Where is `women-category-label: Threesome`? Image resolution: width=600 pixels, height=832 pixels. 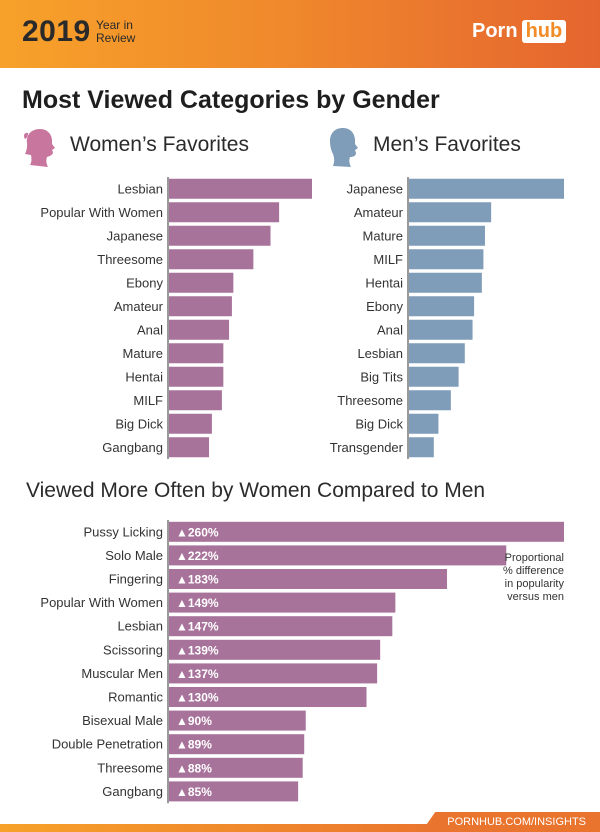
women-category-label: Threesome is located at coordinates (130, 259).